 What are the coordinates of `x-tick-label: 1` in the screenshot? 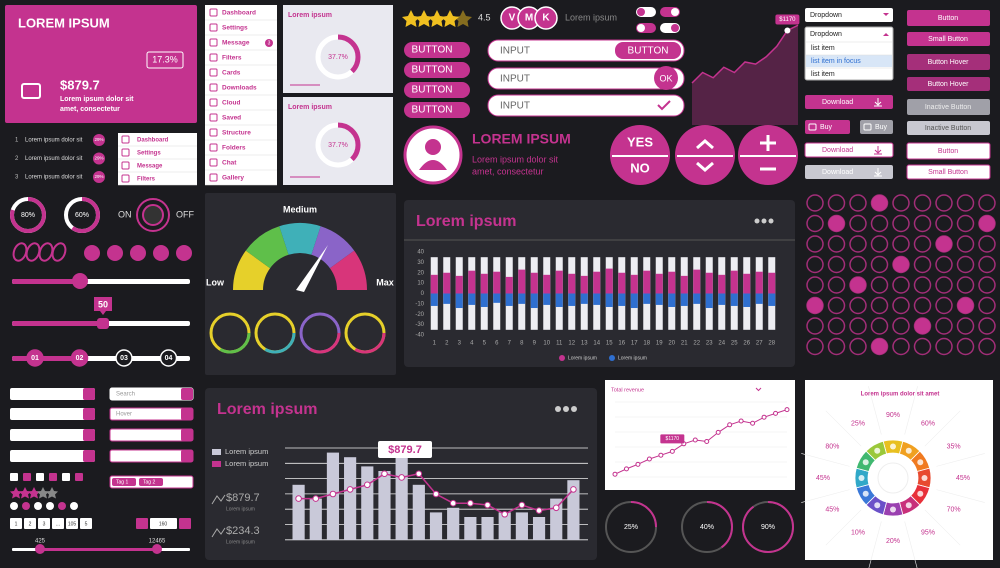 It's located at (435, 344).